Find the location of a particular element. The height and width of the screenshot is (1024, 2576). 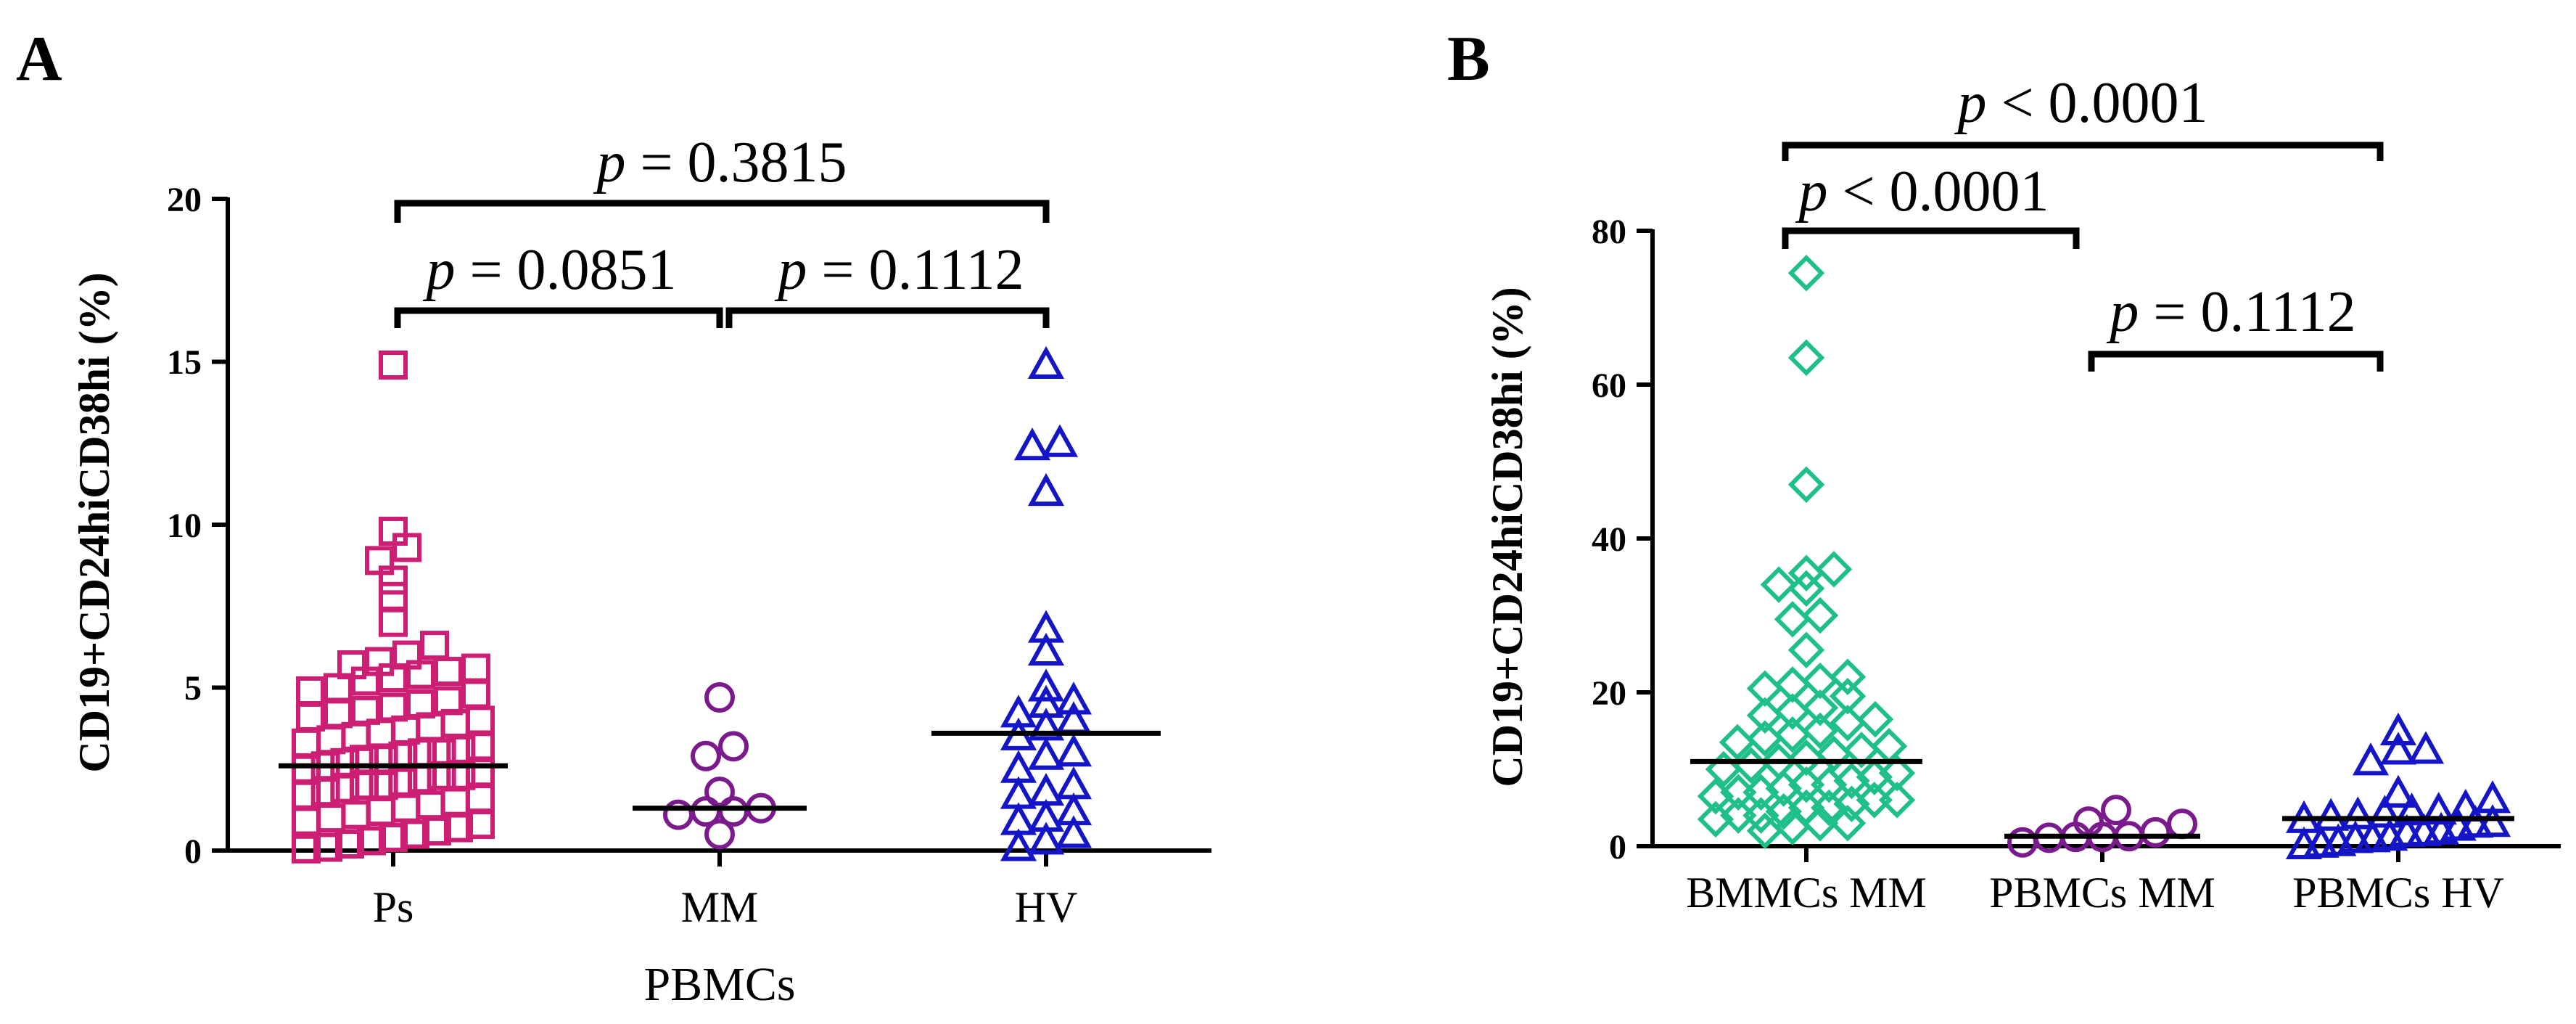

x-category-label-pbmcs-mm: PBMCs MM is located at coordinates (2102, 893).